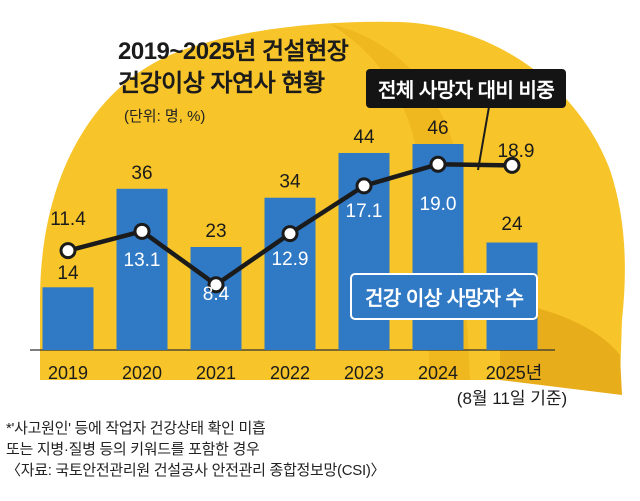  Describe the element at coordinates (68, 219) in the screenshot. I see `ratio-value-label-2019: 11.4` at that location.